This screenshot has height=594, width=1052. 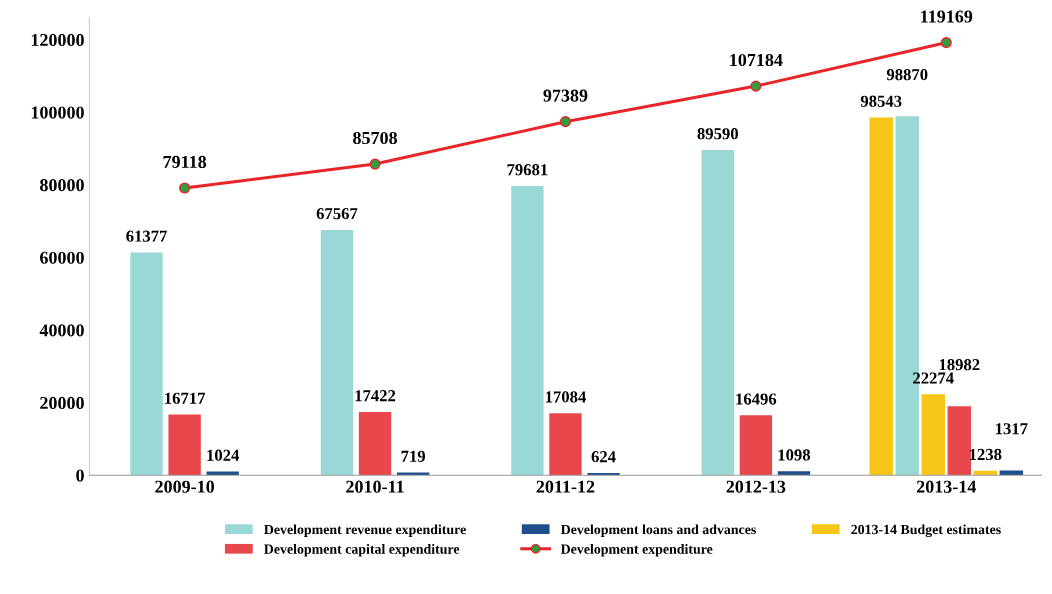 I want to click on y-tick-label: 80000, so click(x=62, y=185).